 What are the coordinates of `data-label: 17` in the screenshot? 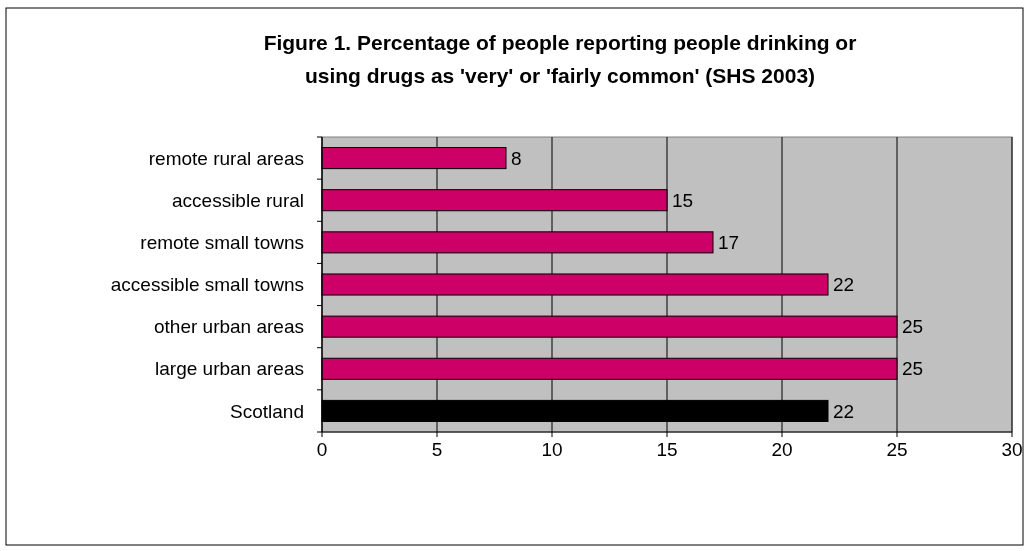 It's located at (729, 243).